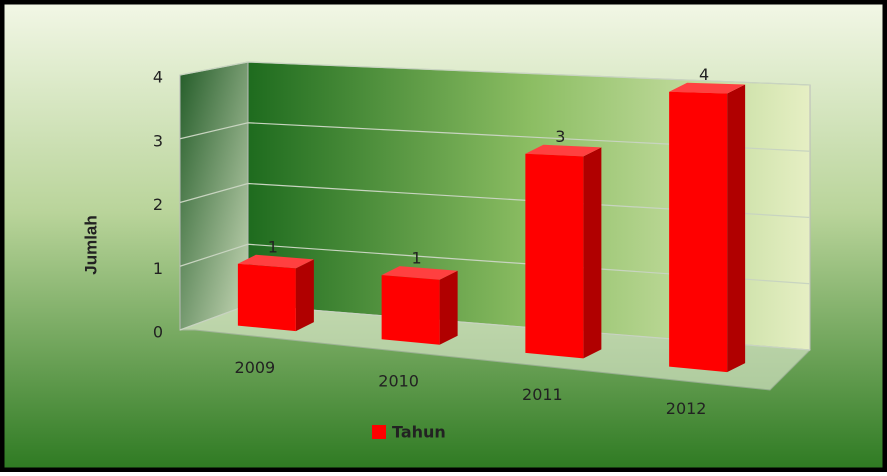 The image size is (887, 476). Describe the element at coordinates (158, 77) in the screenshot. I see `y-tick-label: 4` at that location.